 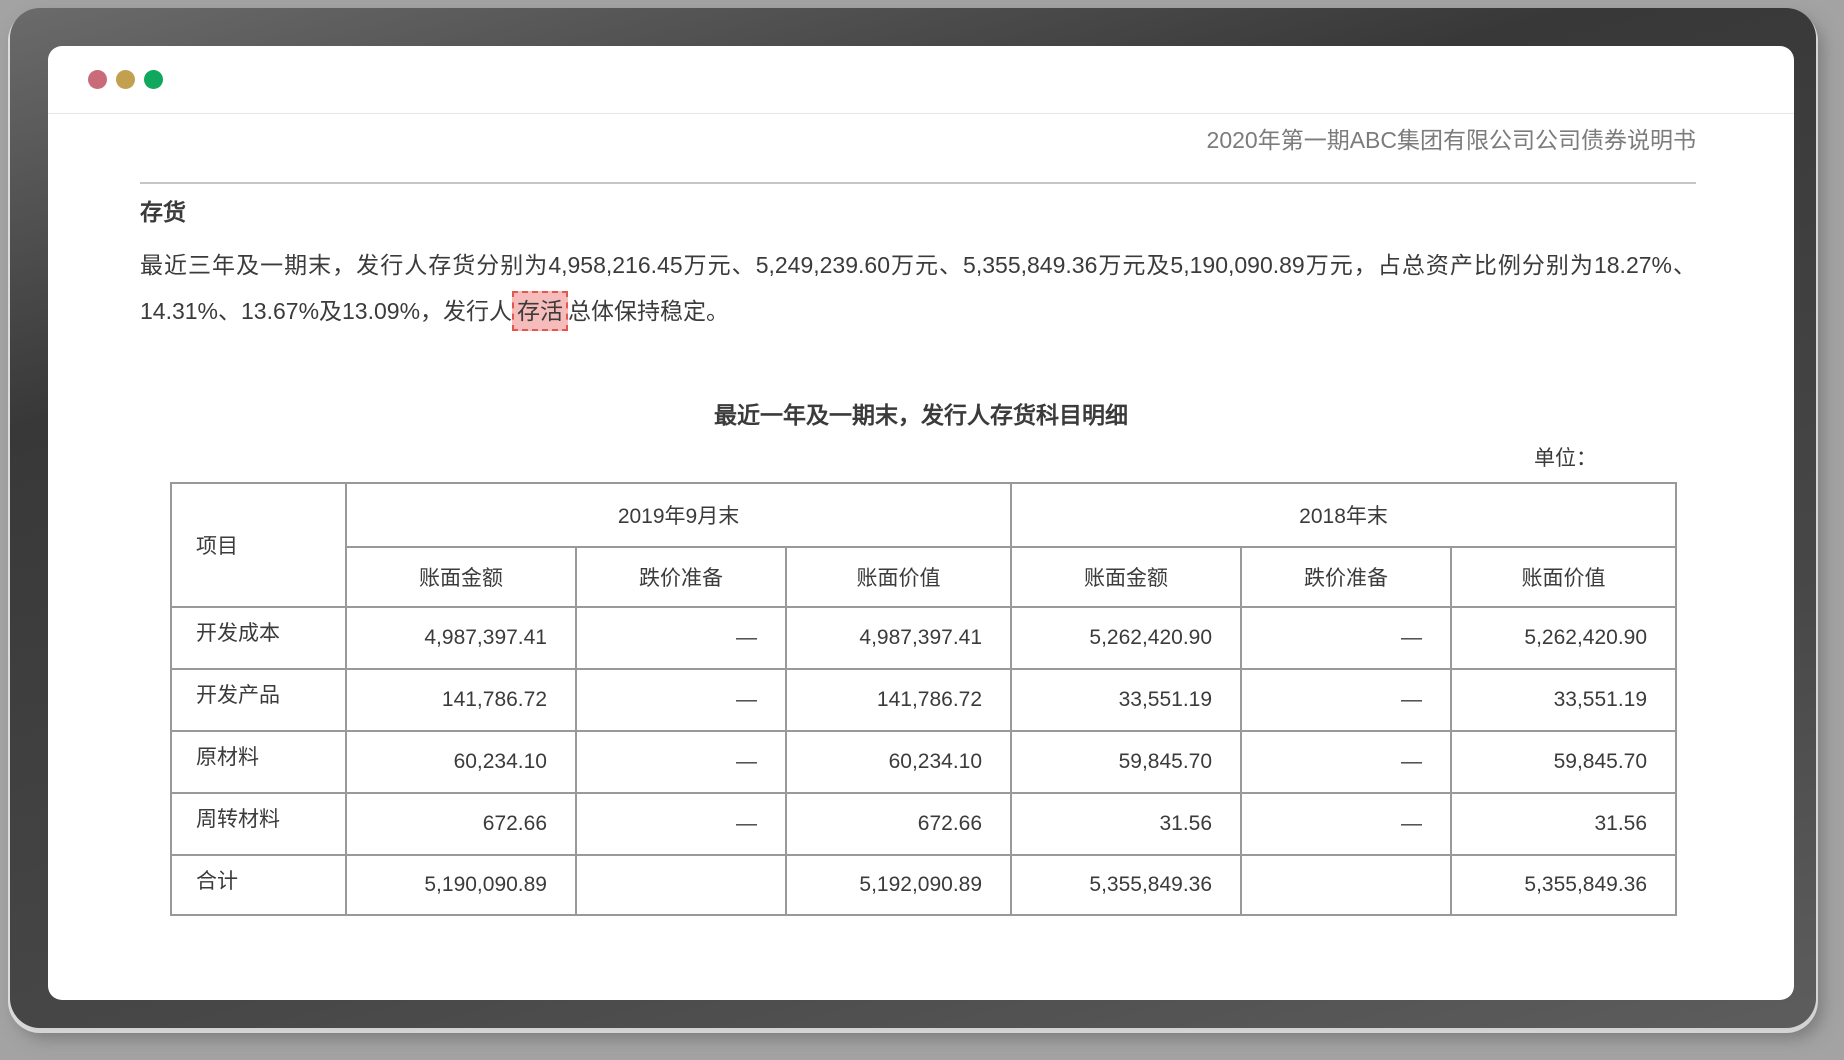 I want to click on item-column-header: 项目, so click(x=258, y=545).